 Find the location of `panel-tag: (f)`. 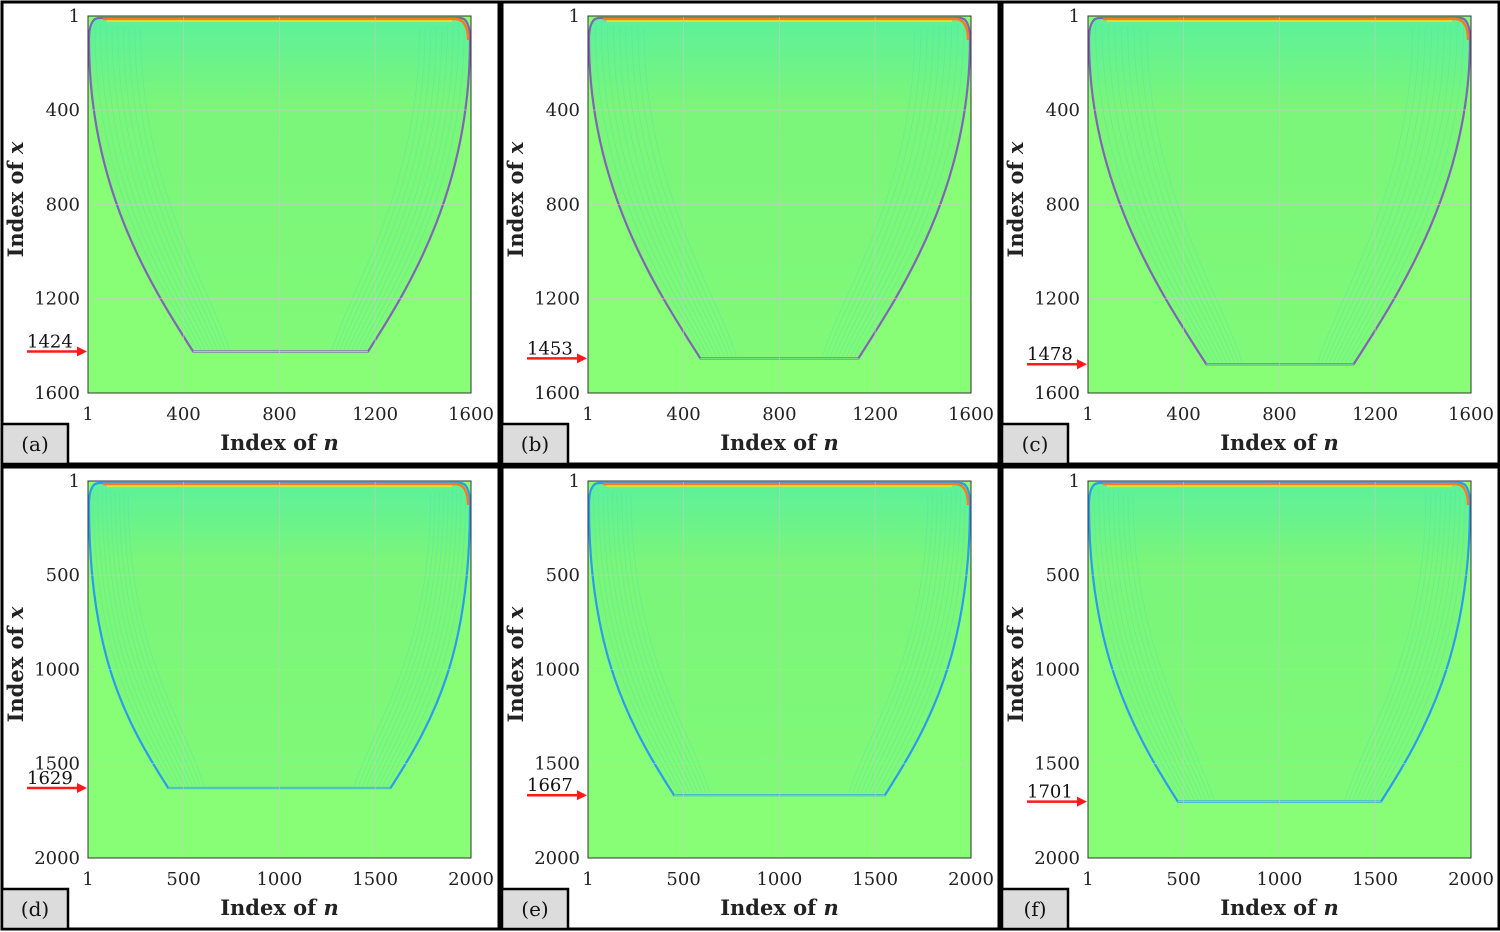

panel-tag: (f) is located at coordinates (1034, 909).